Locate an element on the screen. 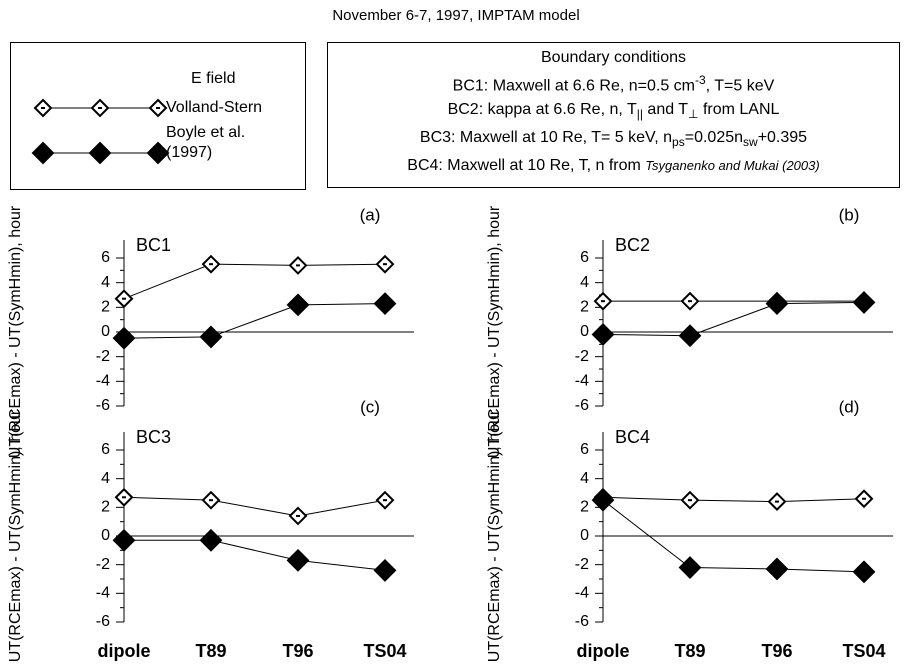  bc-text: BC2: kappa at 6.6 Re, n, T is located at coordinates (542, 109).